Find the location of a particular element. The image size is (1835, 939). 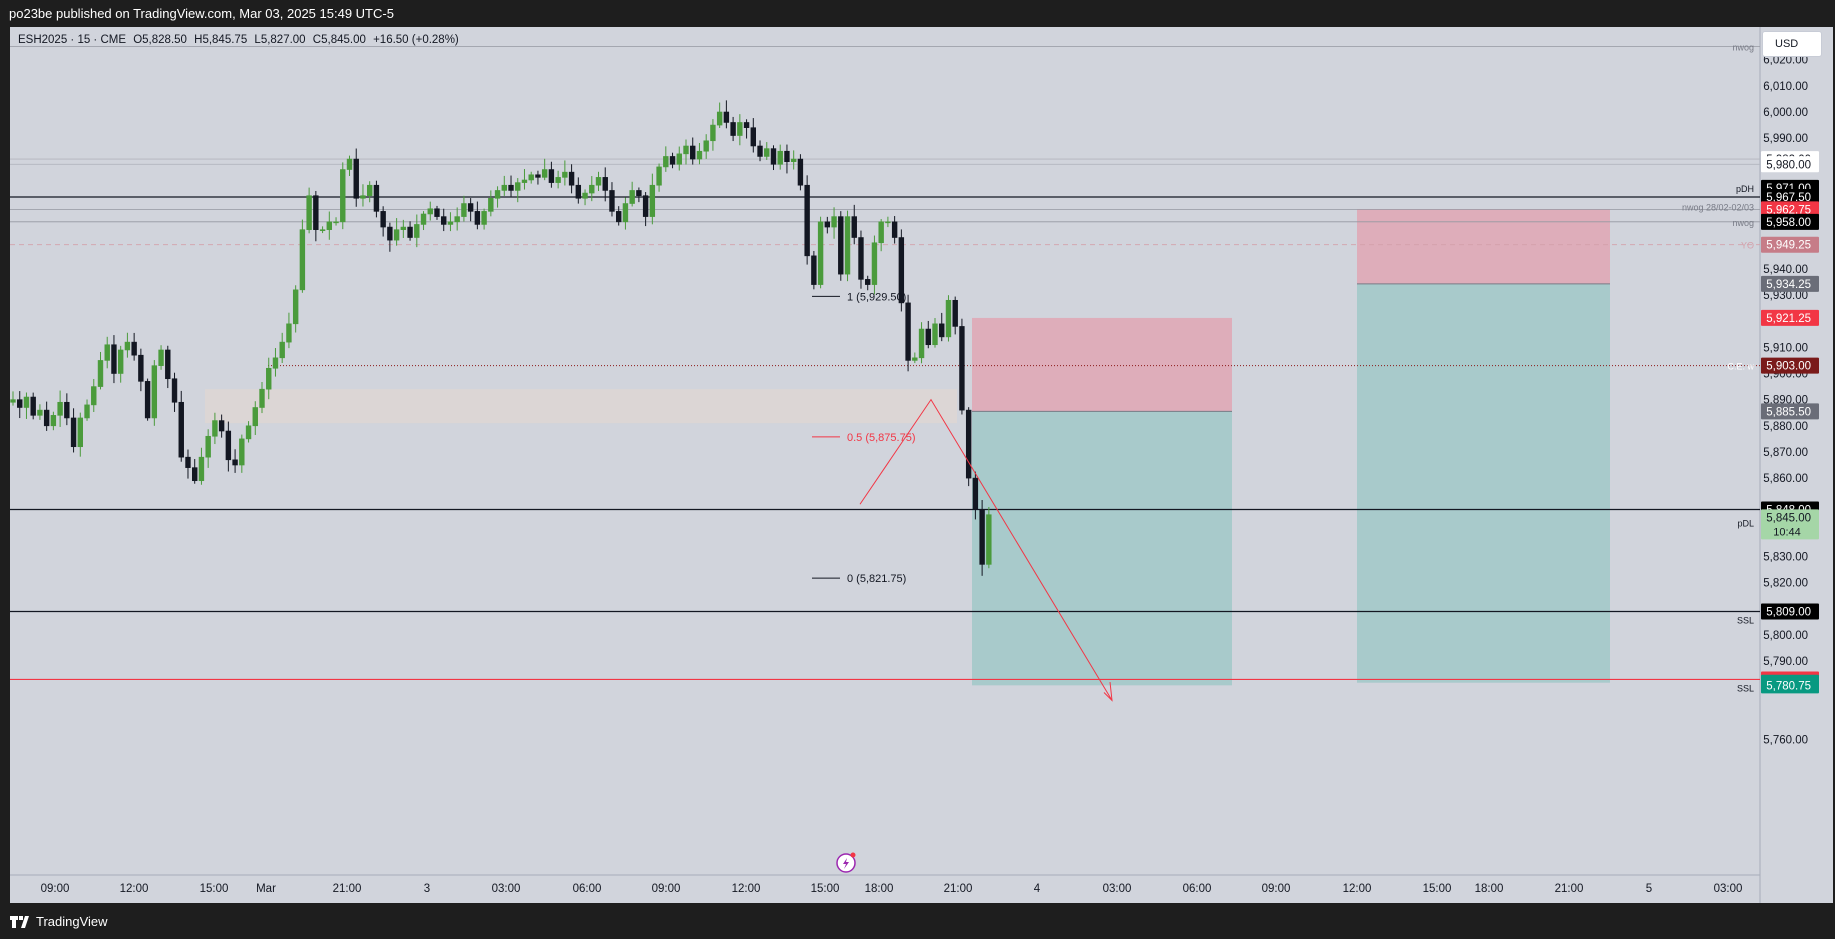

target-zone is located at coordinates (1102, 548).